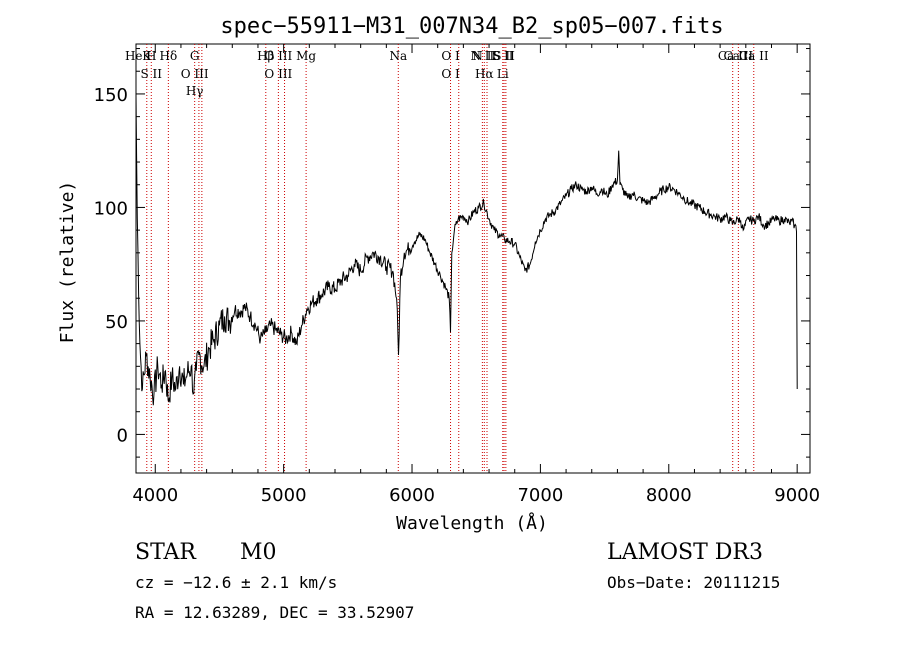 The height and width of the screenshot is (649, 900). What do you see at coordinates (797, 495) in the screenshot?
I see `x-tick-label: 9000` at bounding box center [797, 495].